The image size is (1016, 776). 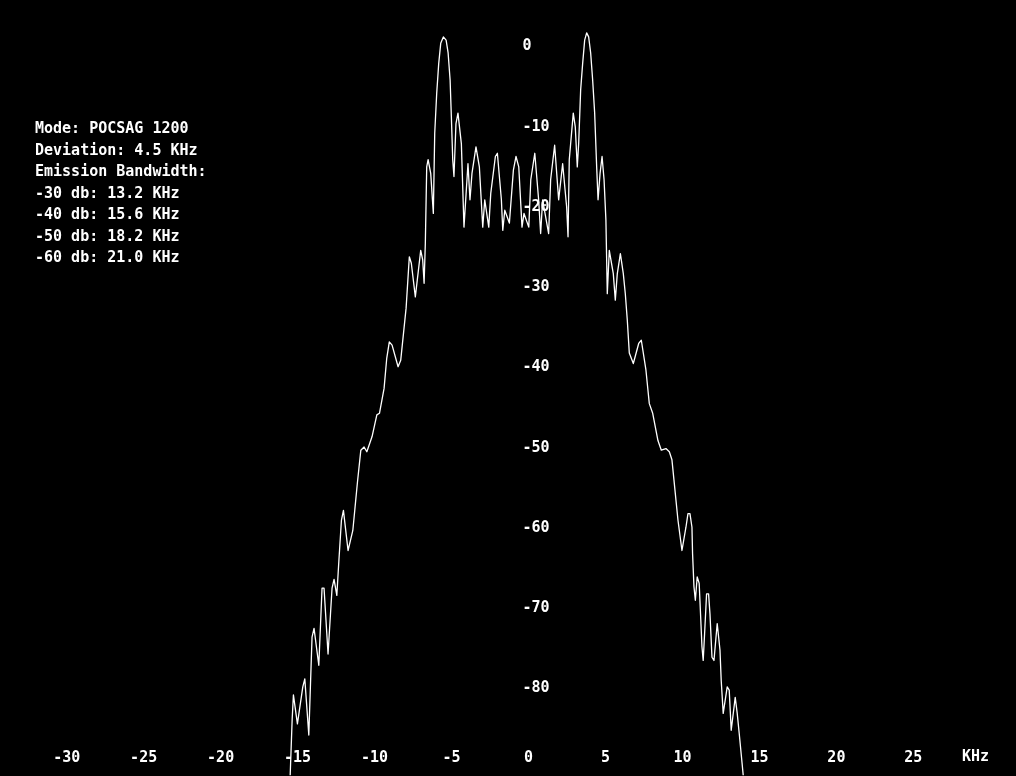 What do you see at coordinates (107, 235) in the screenshot?
I see `annotation: -50 db: 18.2 KHz` at bounding box center [107, 235].